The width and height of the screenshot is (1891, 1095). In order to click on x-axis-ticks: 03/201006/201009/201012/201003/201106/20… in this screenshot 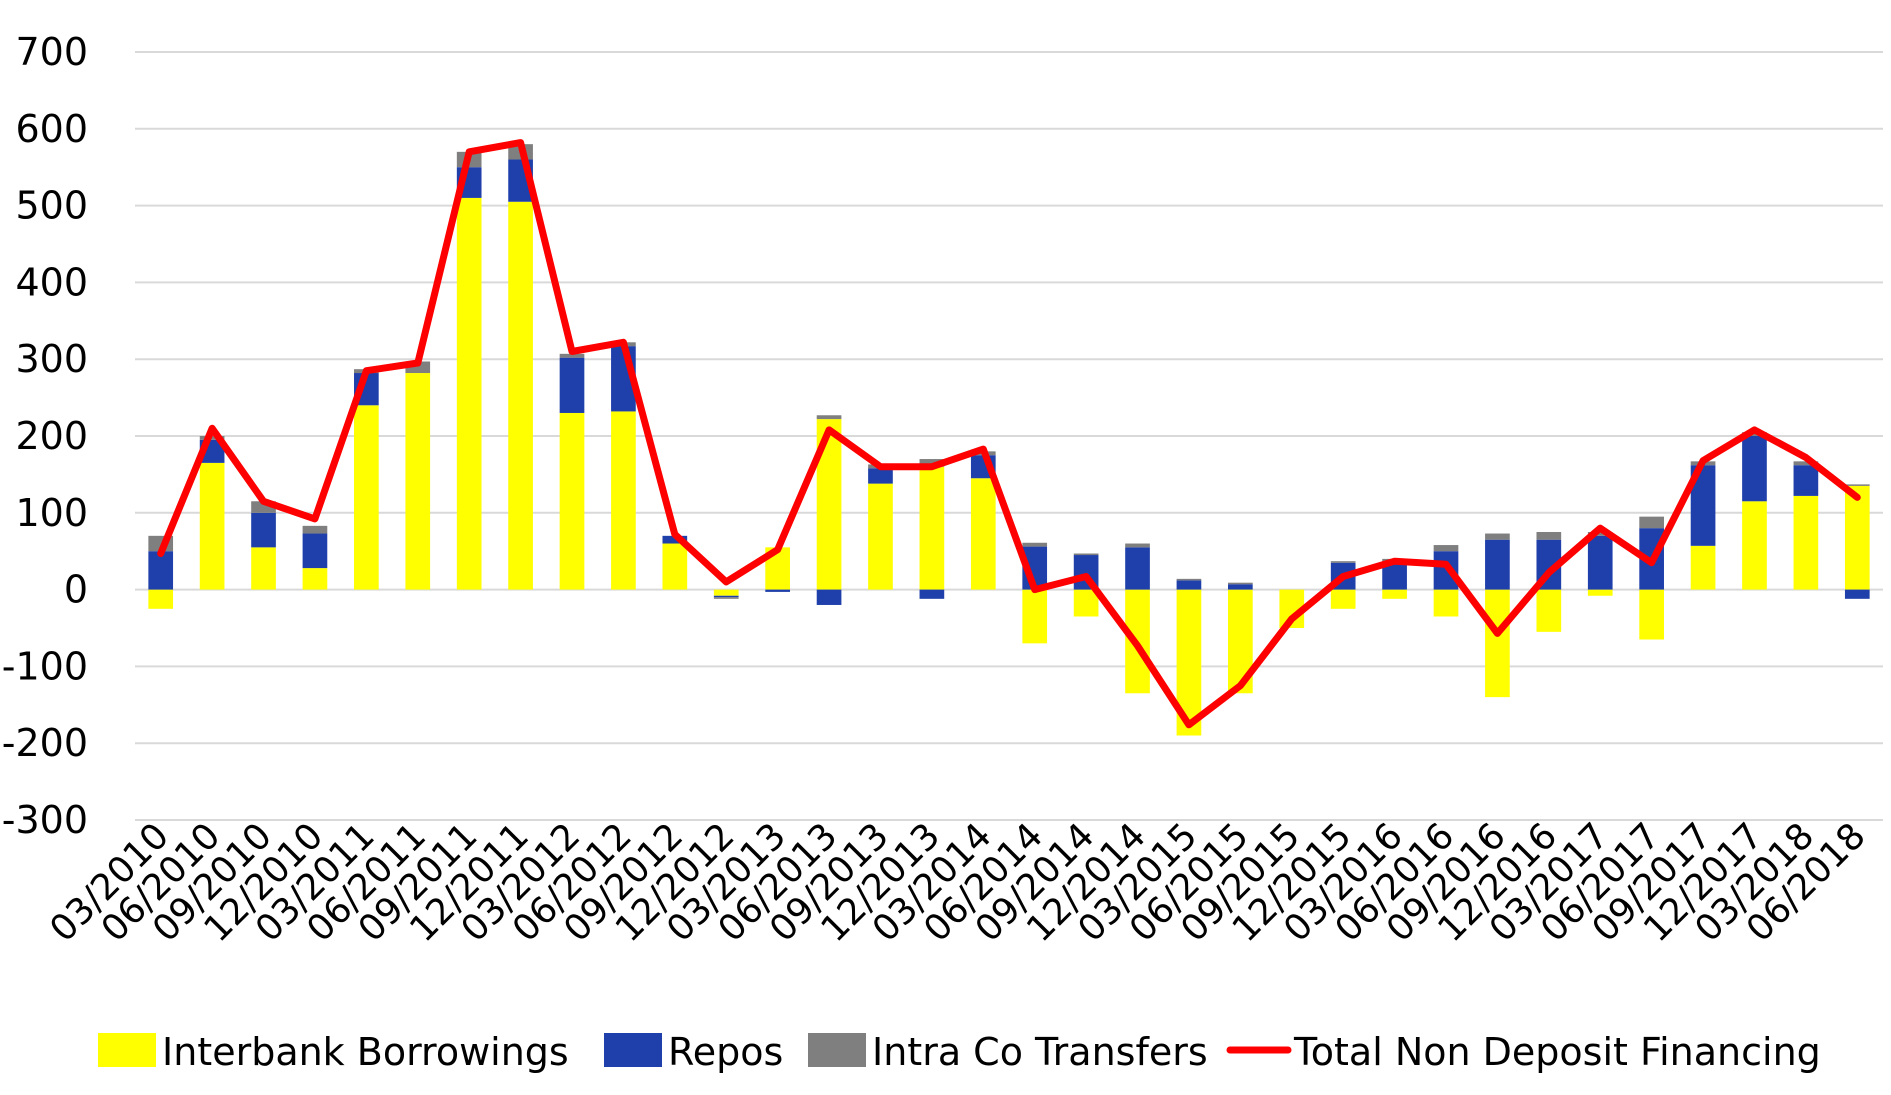, I will do `click(957, 882)`.